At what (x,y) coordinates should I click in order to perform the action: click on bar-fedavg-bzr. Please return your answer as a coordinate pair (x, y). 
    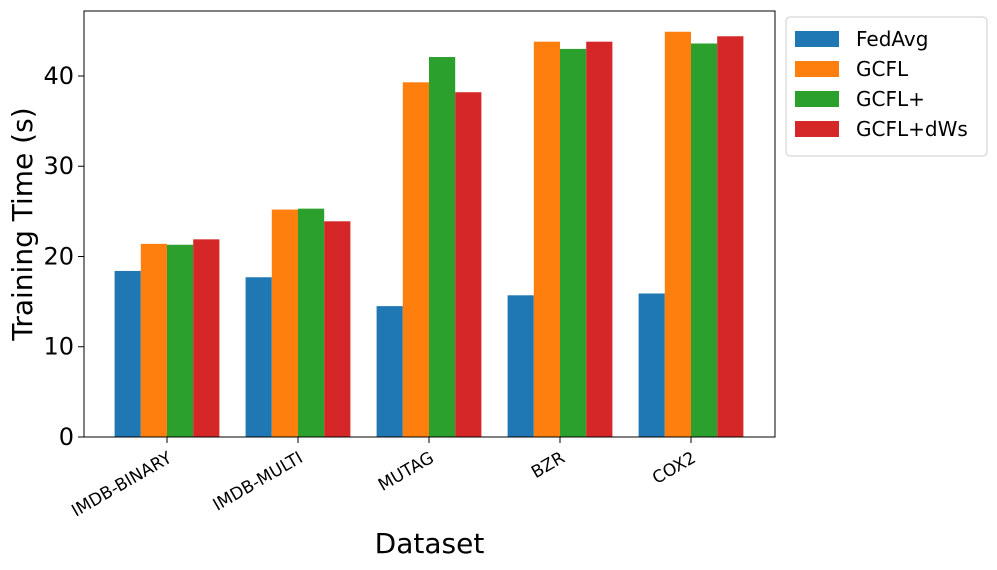
    Looking at the image, I should click on (520, 366).